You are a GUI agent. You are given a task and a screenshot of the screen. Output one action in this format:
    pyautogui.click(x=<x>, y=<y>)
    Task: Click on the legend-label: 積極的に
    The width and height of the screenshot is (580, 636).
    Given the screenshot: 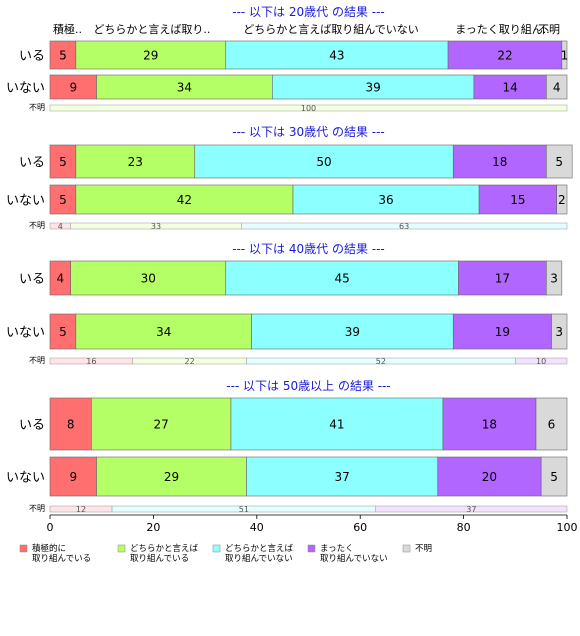 What is the action you would take?
    pyautogui.click(x=49, y=548)
    